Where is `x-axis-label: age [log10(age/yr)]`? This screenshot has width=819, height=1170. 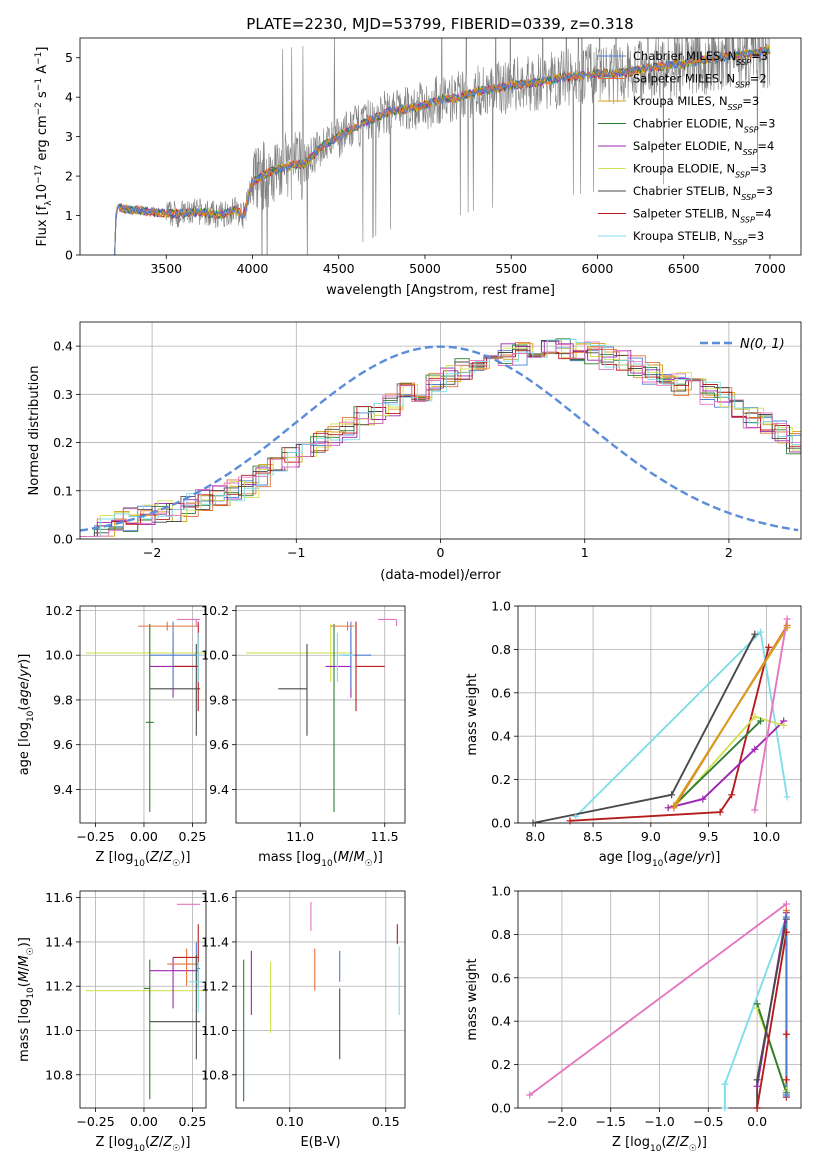 x-axis-label: age [log10(age/yr)] is located at coordinates (660, 859).